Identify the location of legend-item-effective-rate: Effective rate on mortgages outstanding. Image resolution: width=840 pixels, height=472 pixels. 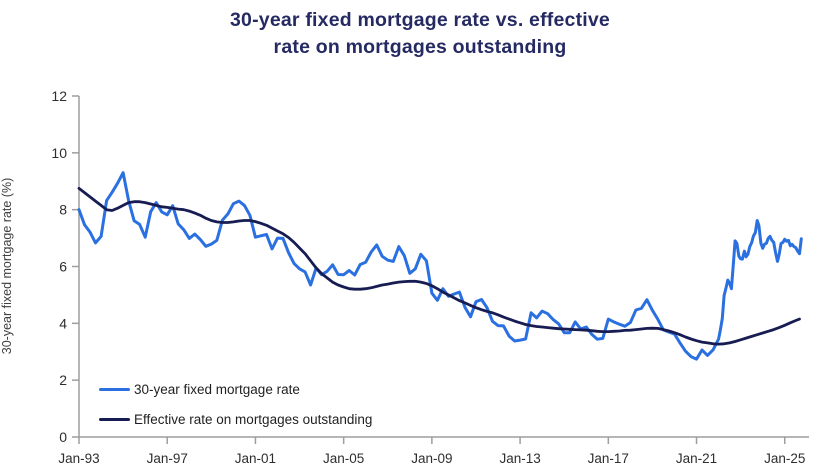
(235, 419).